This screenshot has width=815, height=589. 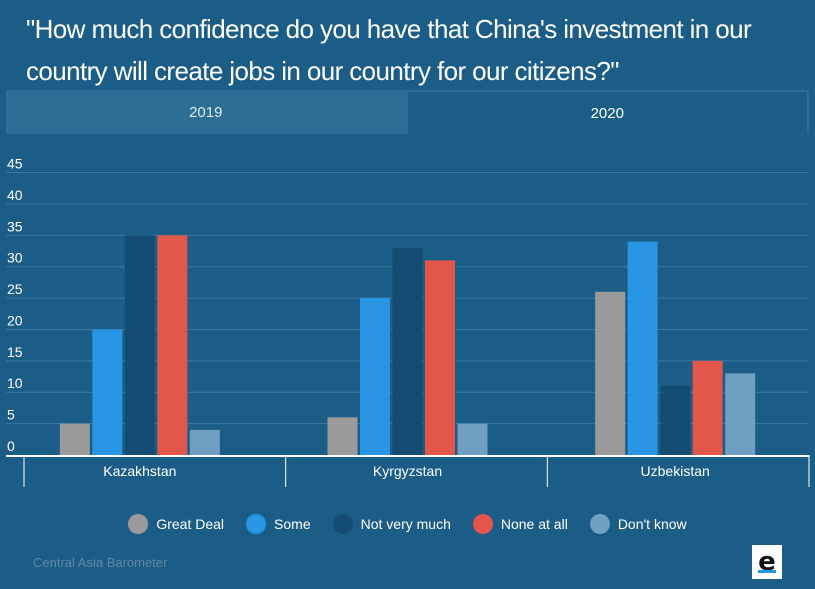 I want to click on year-tabs: 2019 2020, so click(x=407, y=112).